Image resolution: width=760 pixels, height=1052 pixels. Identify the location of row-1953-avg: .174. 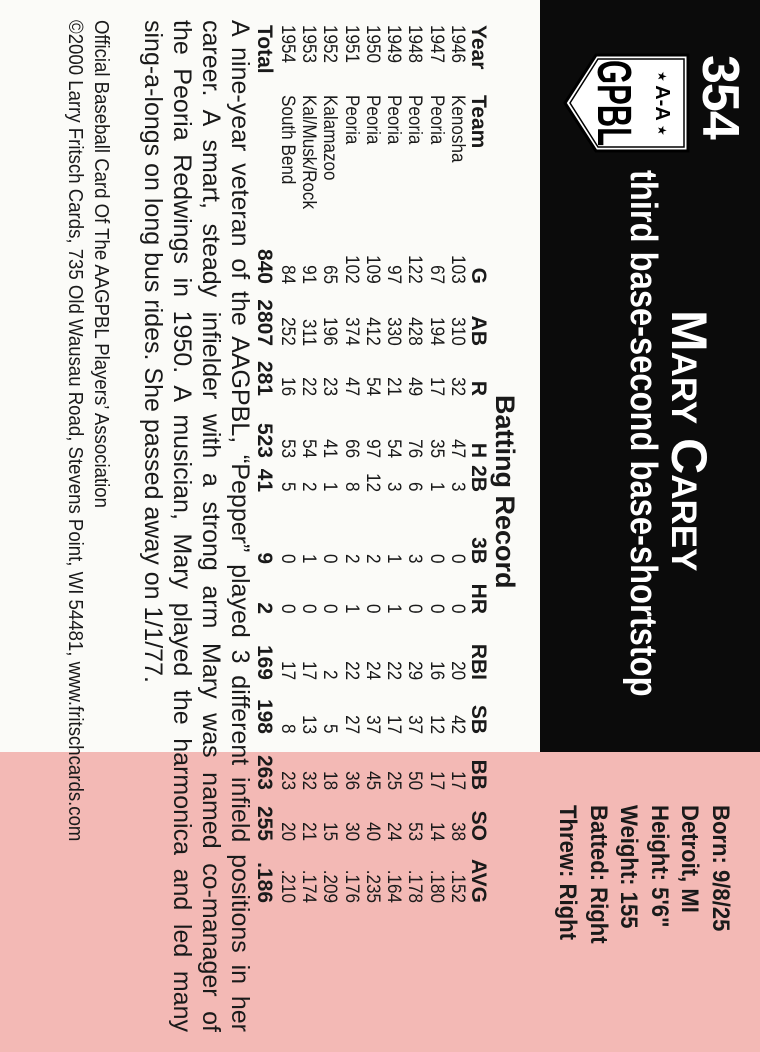
(309, 886).